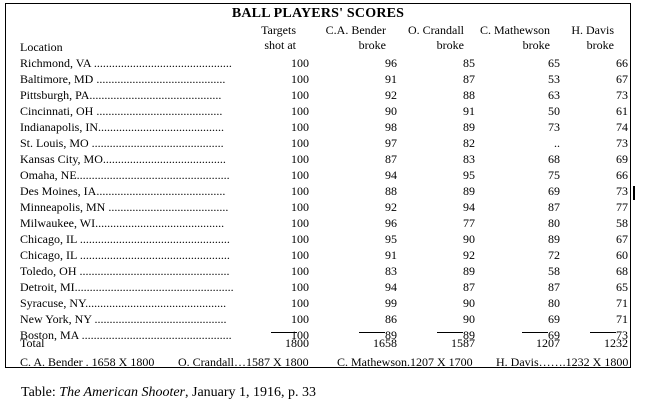 This screenshot has height=406, width=646. What do you see at coordinates (391, 239) in the screenshot?
I see `score-cell: 95` at bounding box center [391, 239].